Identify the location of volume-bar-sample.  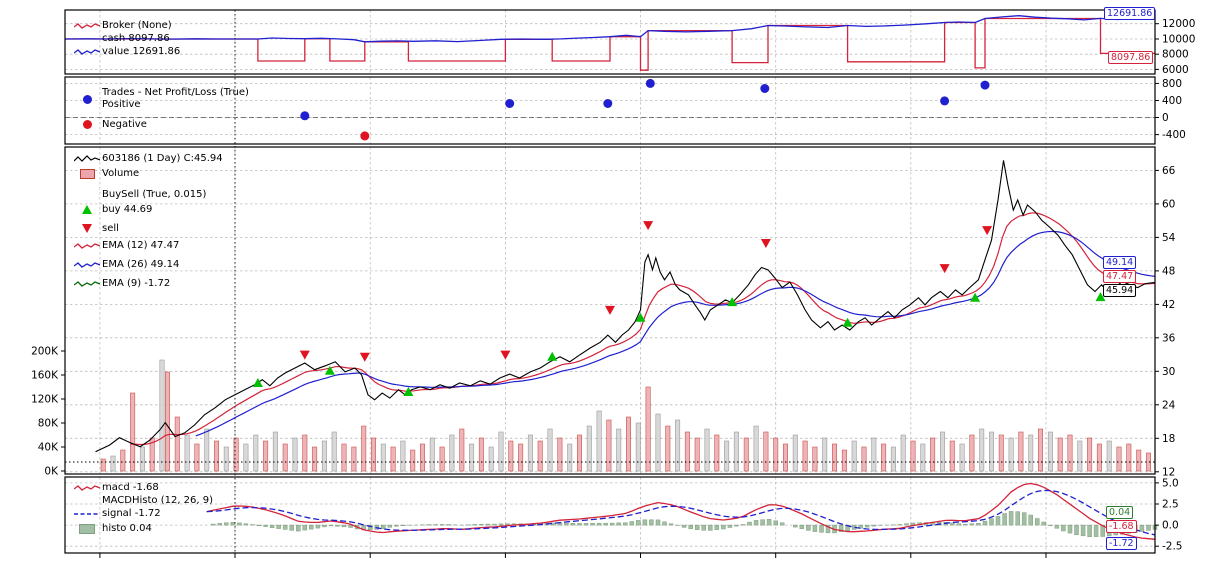
(87, 173).